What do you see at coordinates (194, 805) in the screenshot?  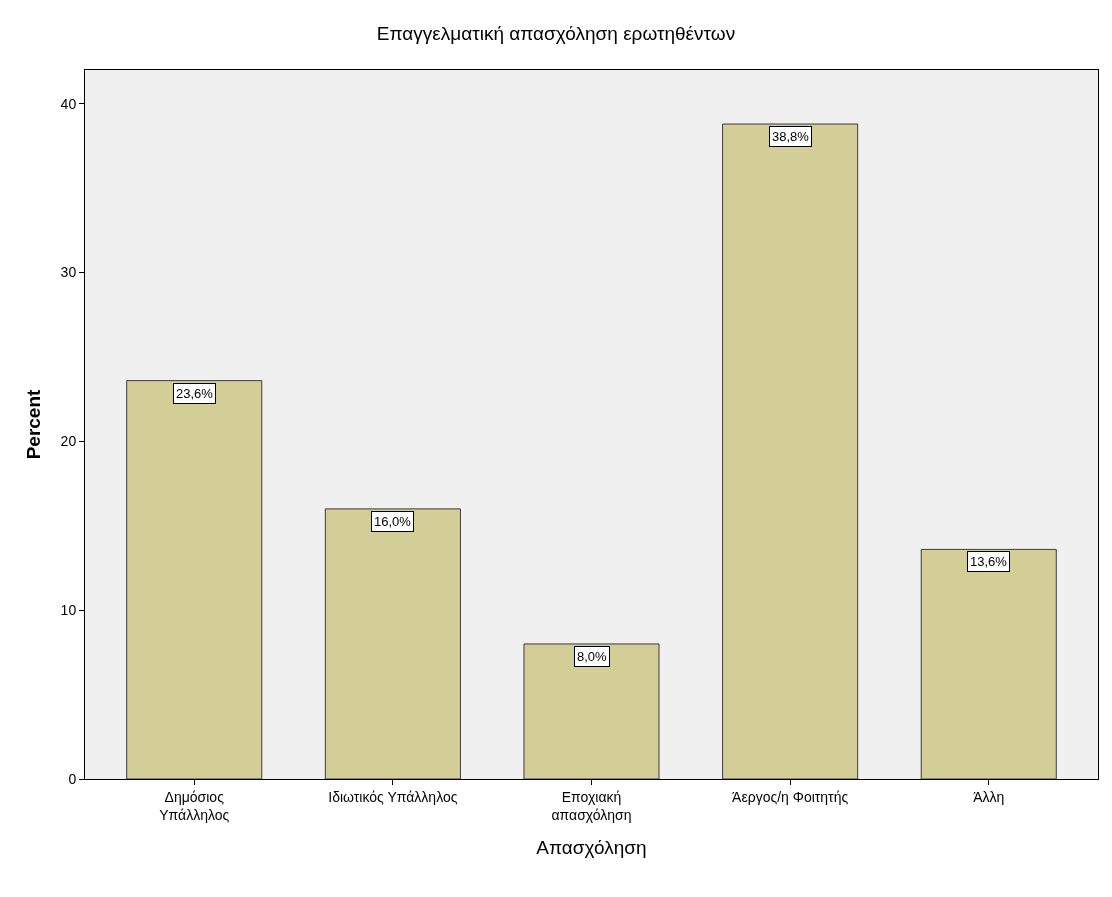 I see `x-tick-label: Δημόσιος Υπάλληλος` at bounding box center [194, 805].